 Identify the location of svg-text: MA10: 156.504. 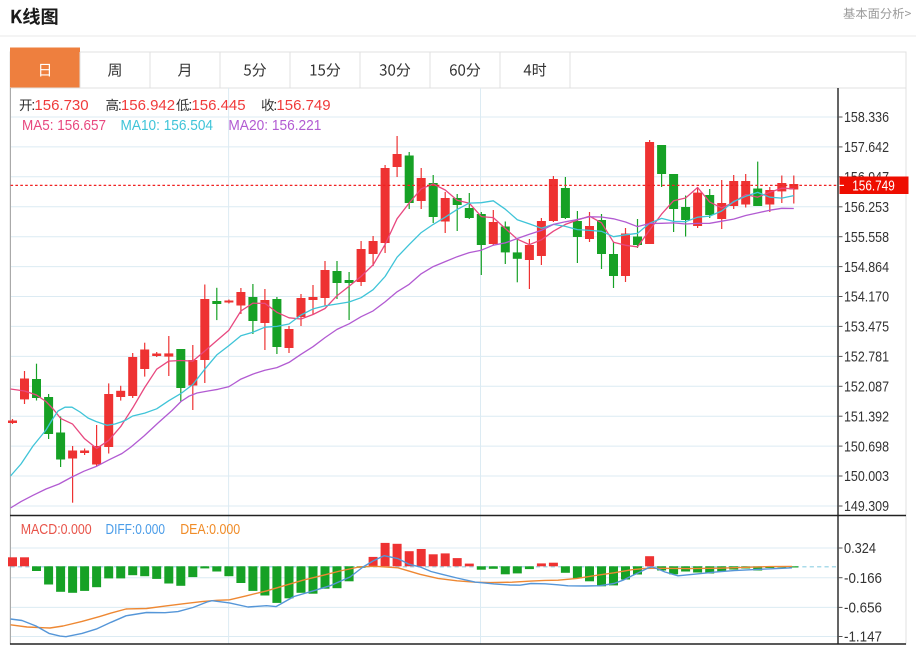
(167, 126).